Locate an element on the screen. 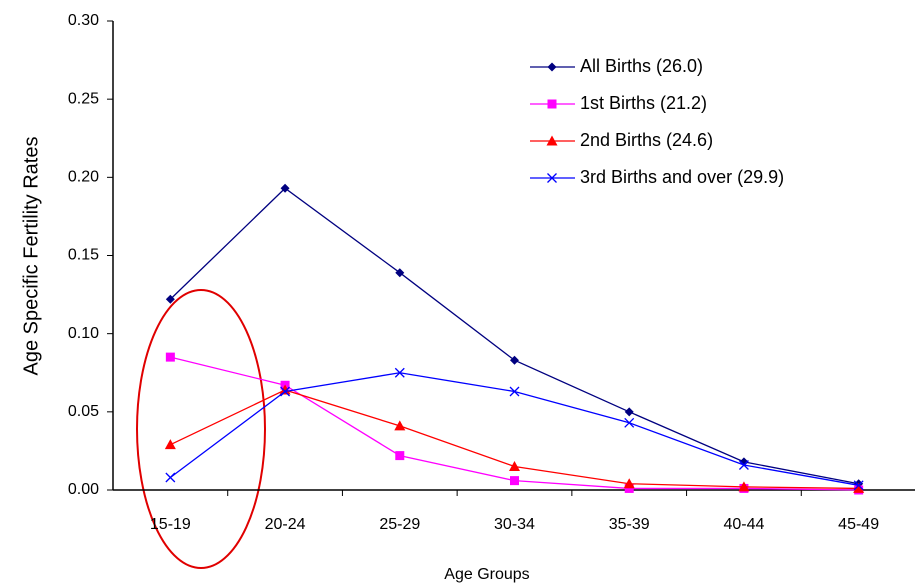 This screenshot has height=588, width=915. x-tick-label: 40-44 is located at coordinates (743, 524).